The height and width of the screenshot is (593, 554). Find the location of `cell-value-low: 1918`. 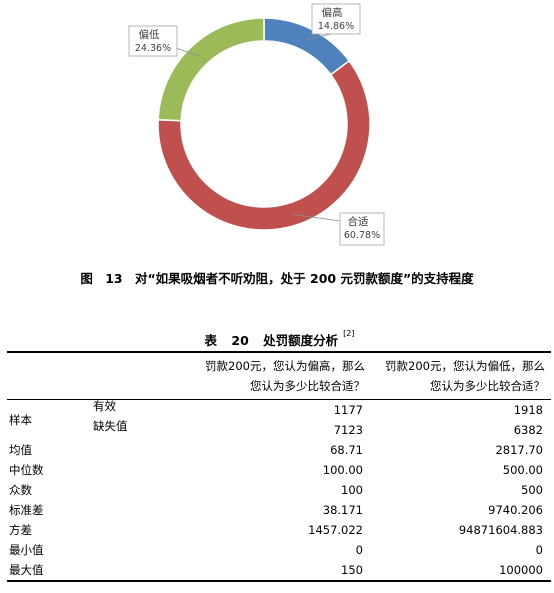

cell-value-low: 1918 is located at coordinates (461, 409).